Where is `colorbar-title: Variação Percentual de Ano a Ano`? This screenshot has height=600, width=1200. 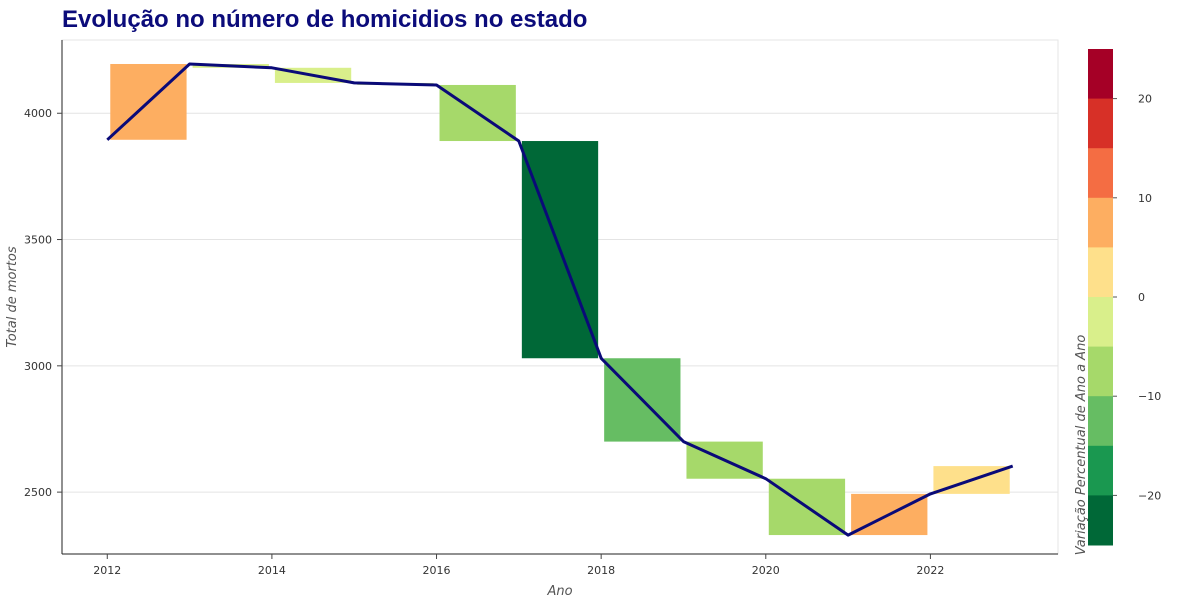
colorbar-title: Variação Percentual de Ano a Ano is located at coordinates (1081, 445).